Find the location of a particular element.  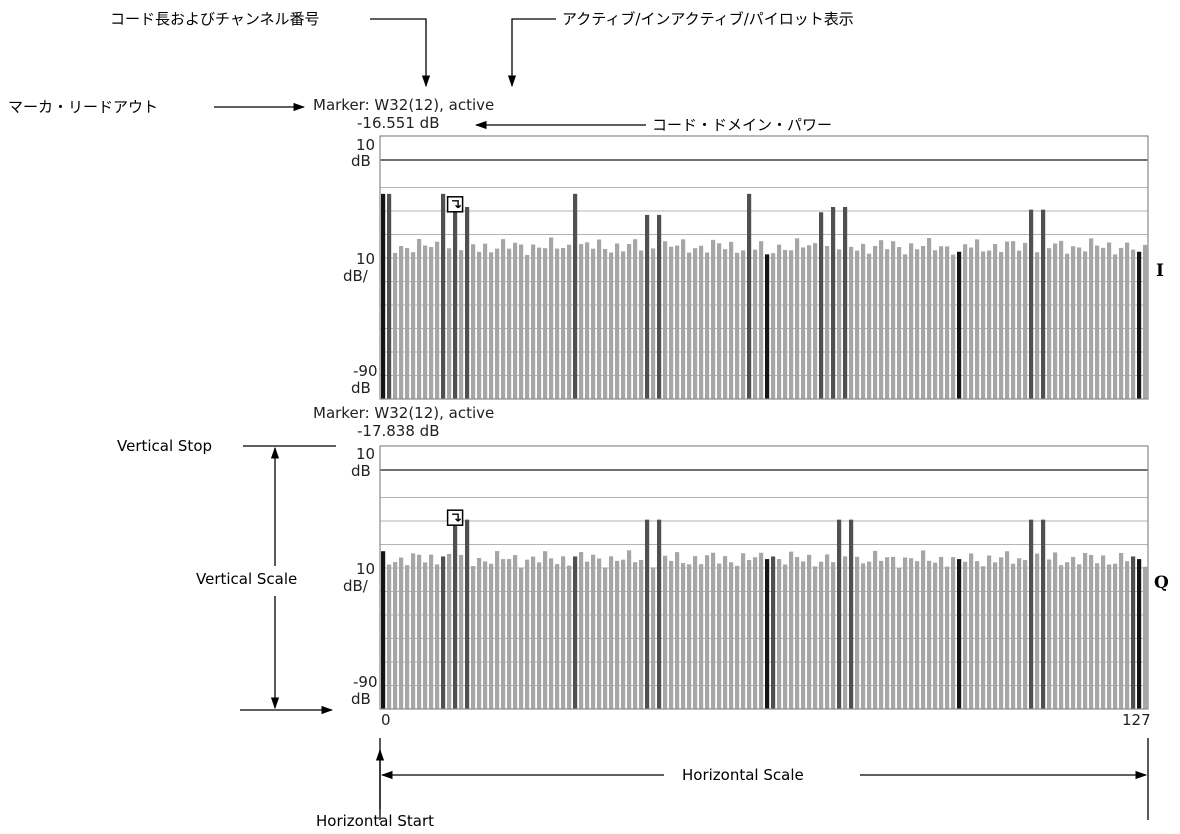

marker-value: -17.838 dB is located at coordinates (398, 431).